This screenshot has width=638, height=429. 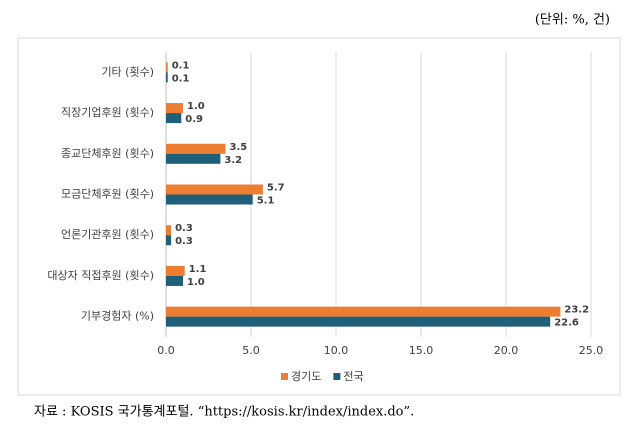 What do you see at coordinates (107, 112) in the screenshot?
I see `y-tick-label: 직장기업후원 (횟수)` at bounding box center [107, 112].